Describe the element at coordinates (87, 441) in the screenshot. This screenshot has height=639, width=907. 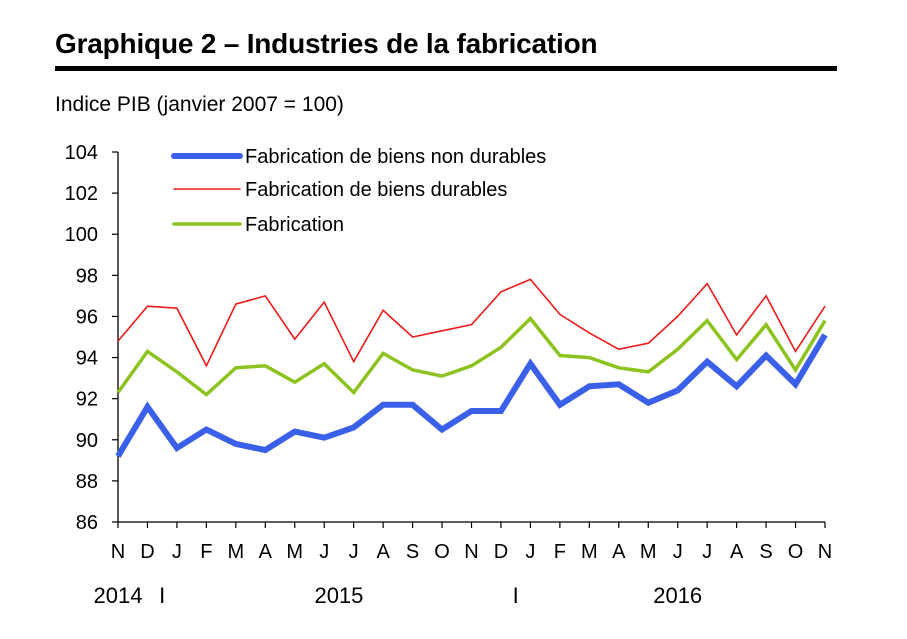
I see `y-tick-label: 90` at that location.